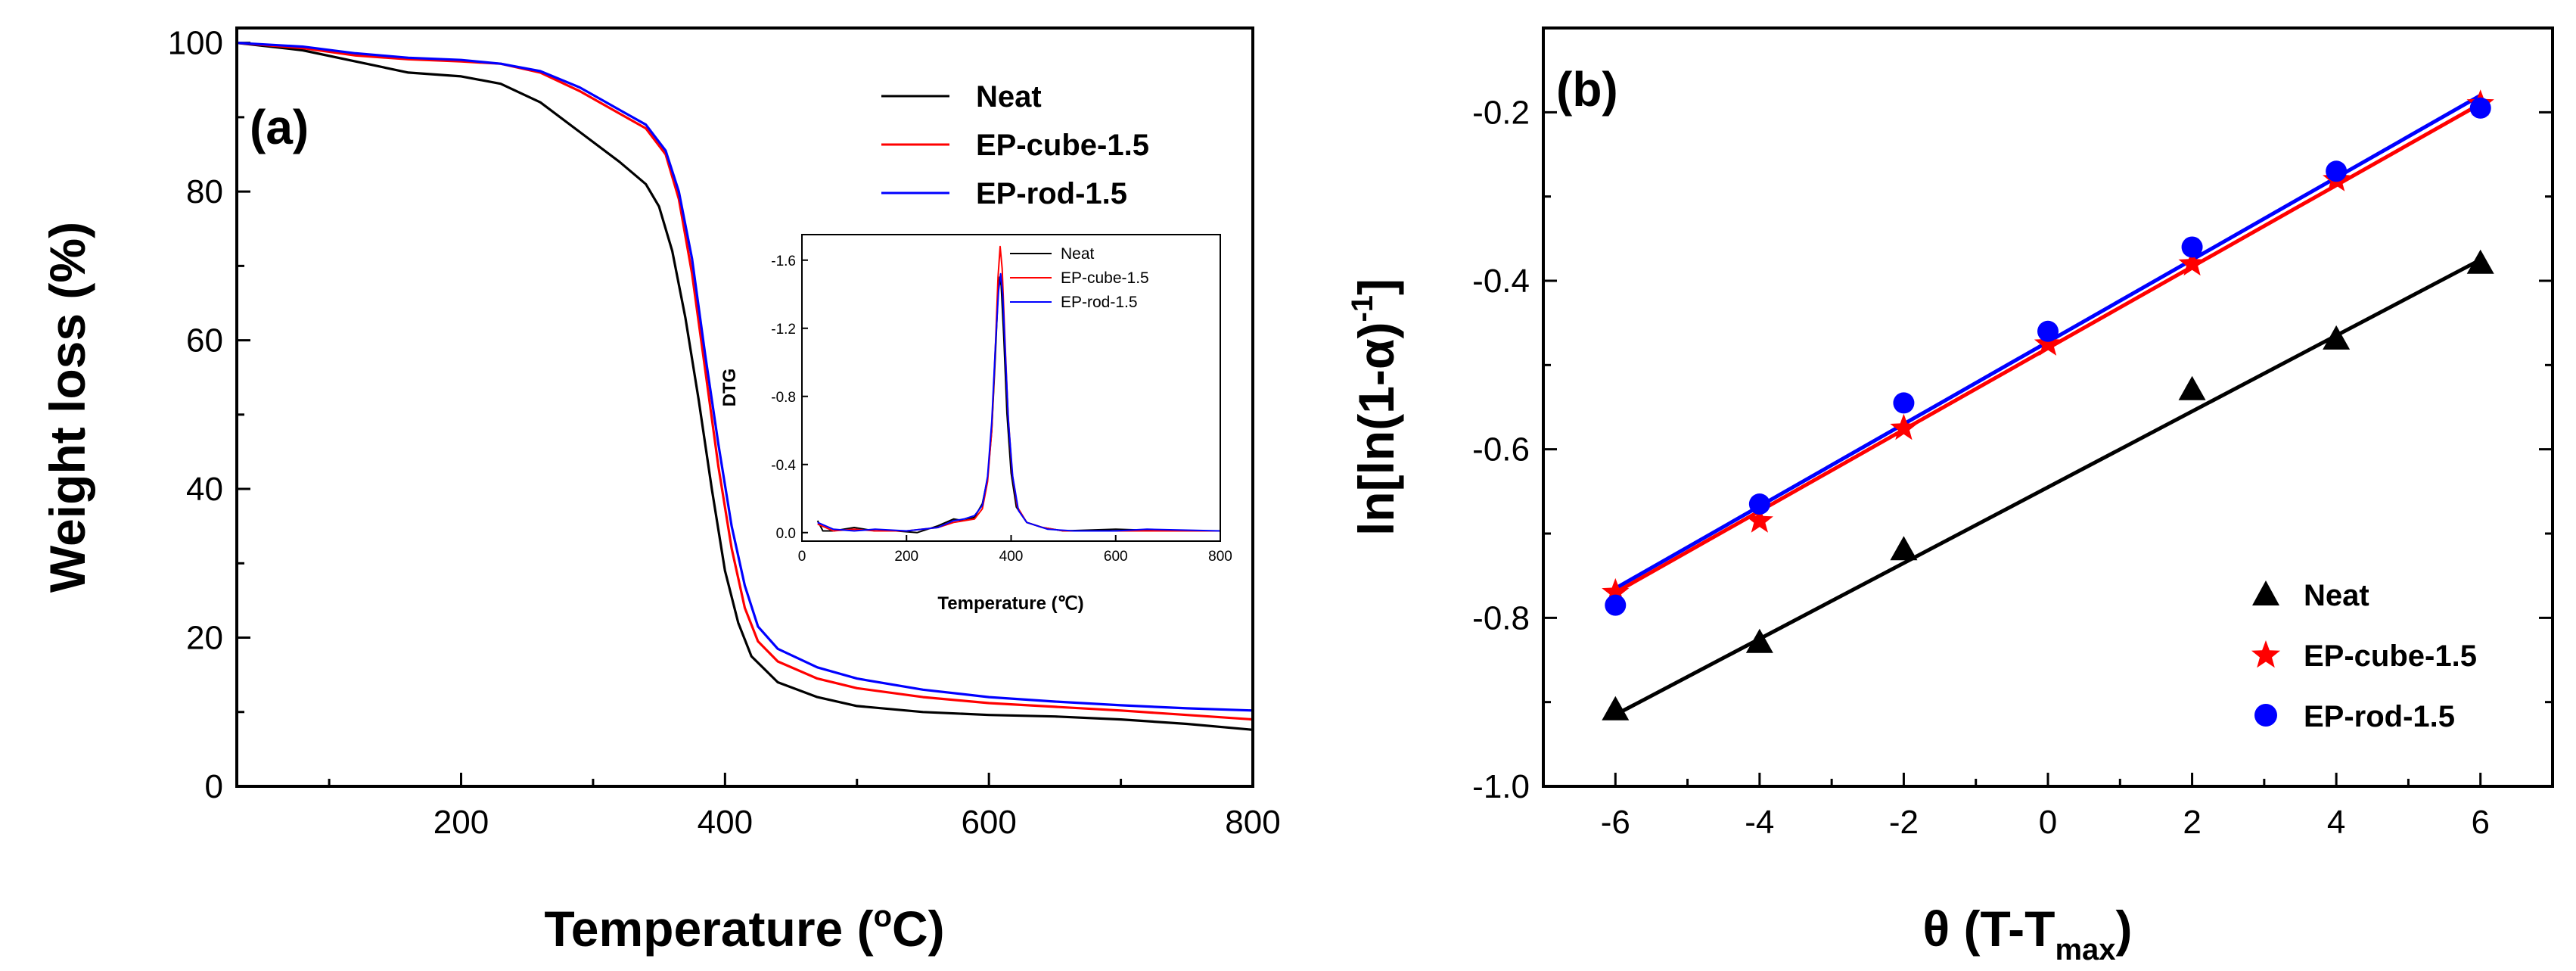  What do you see at coordinates (783, 398) in the screenshot?
I see `inset-ytick-label-2: -0.8` at bounding box center [783, 398].